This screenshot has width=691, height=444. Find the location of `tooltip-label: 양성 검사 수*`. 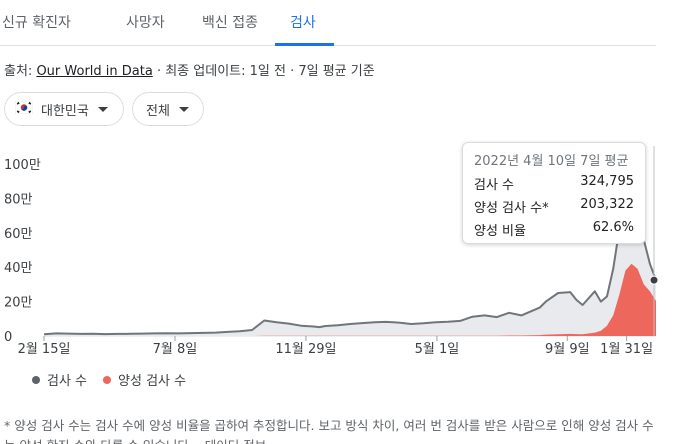

tooltip-label: 양성 검사 수* is located at coordinates (511, 208).